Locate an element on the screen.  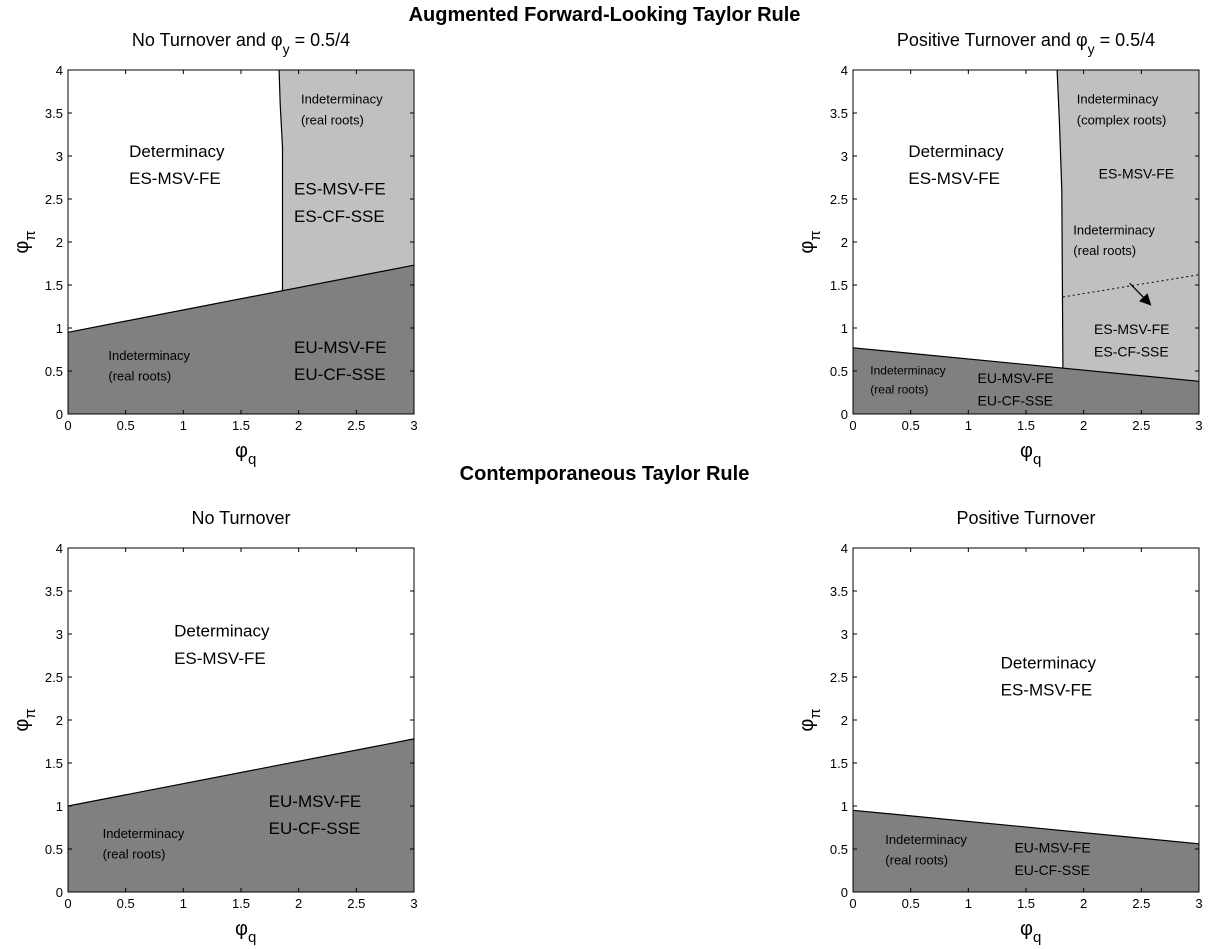
panel-title: Positive Turnover is located at coordinates (1025, 518).